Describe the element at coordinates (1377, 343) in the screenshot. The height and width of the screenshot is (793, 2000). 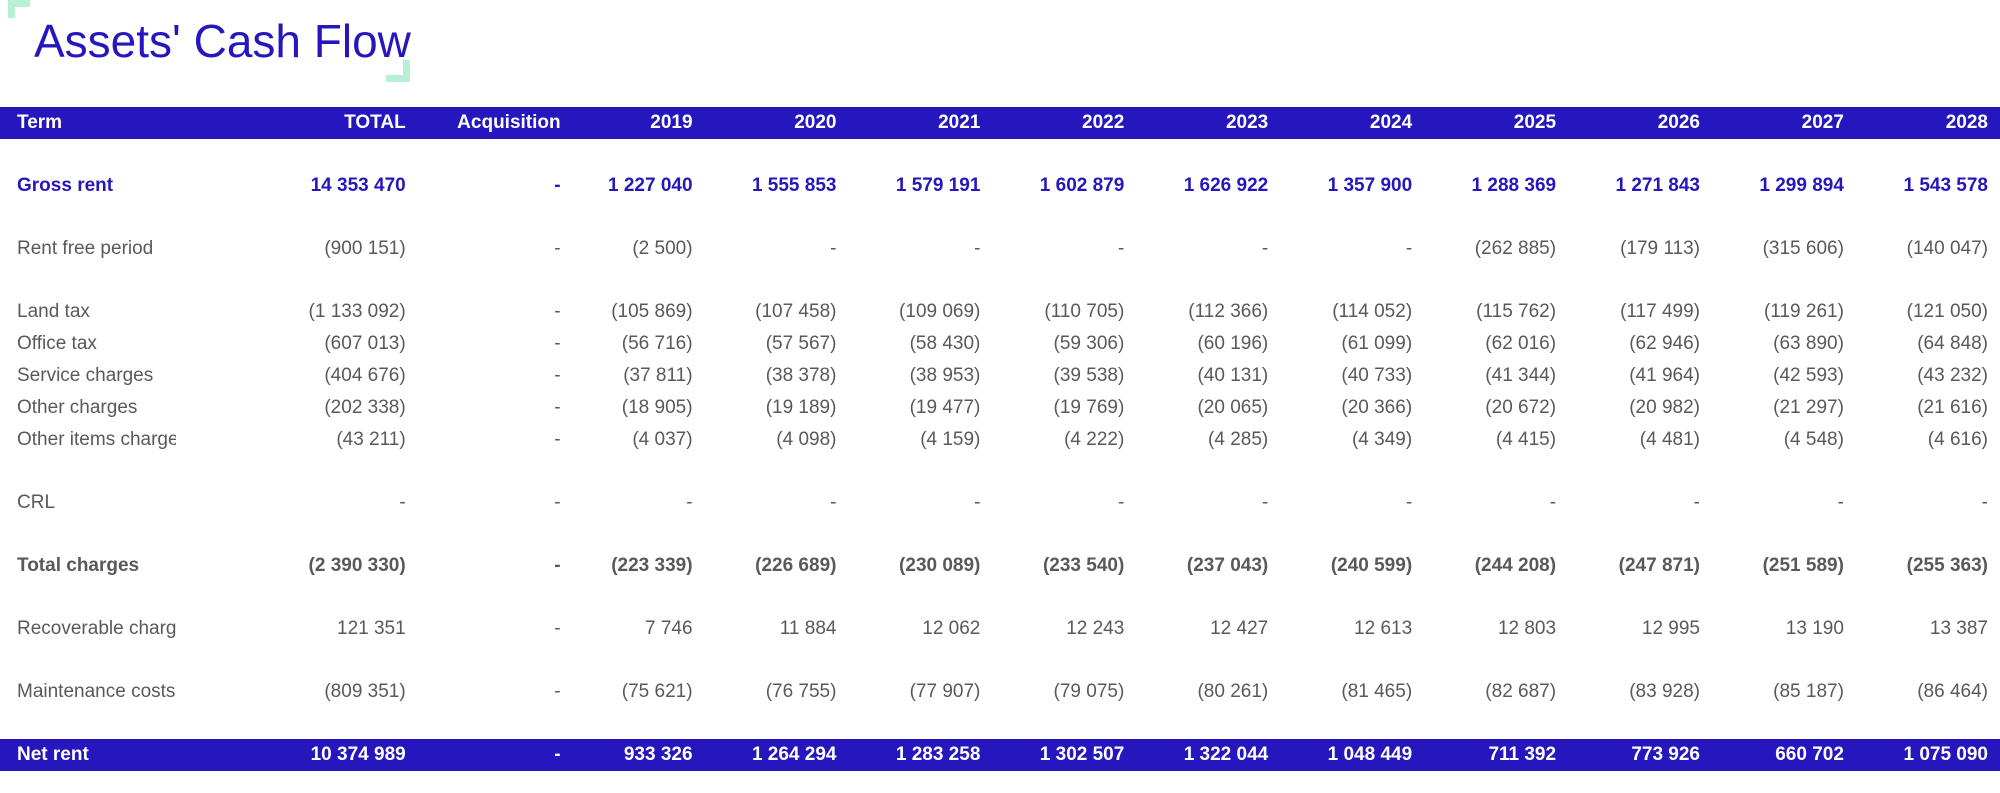
I see `table-cell: (61 099)` at that location.